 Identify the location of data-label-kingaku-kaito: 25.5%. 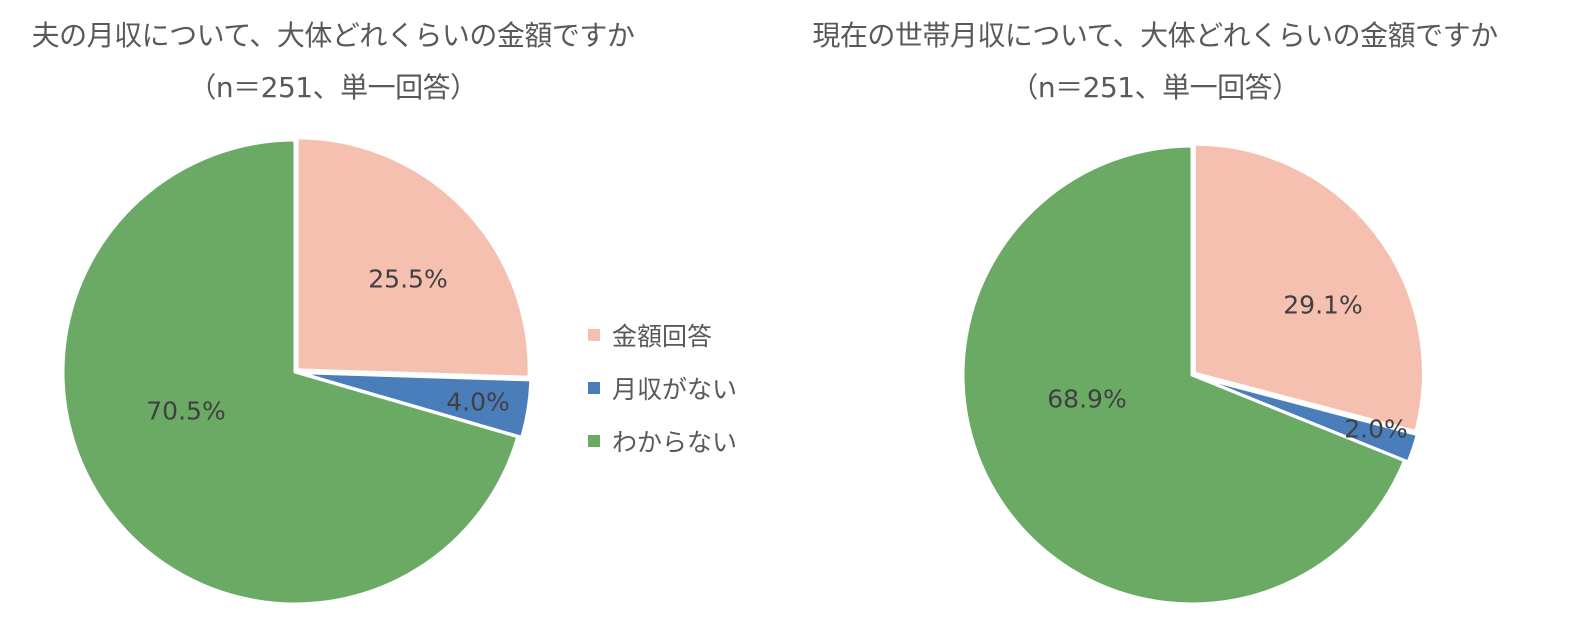
(407, 279).